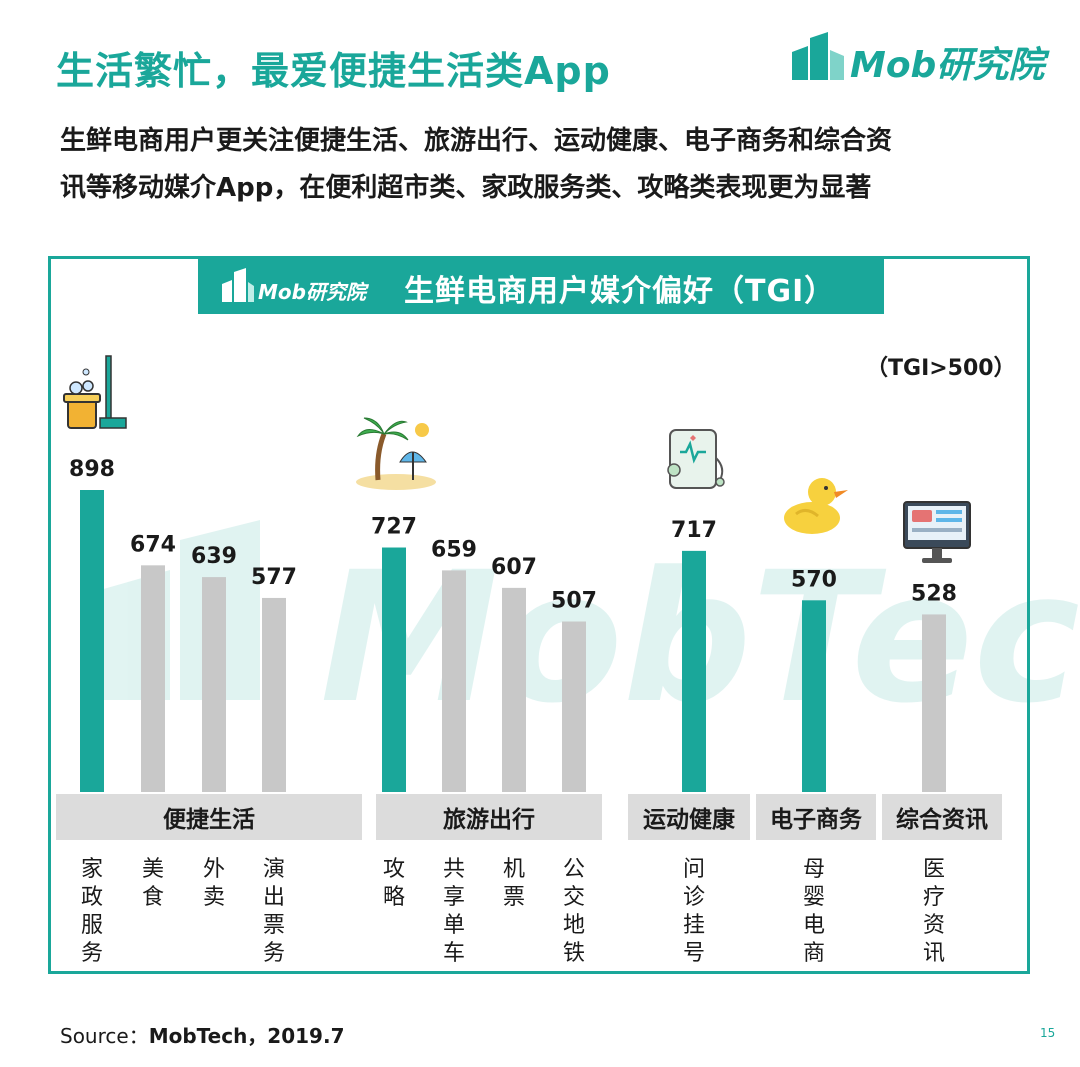  Describe the element at coordinates (476, 141) in the screenshot. I see `subtitle-line-1: 生鲜电商用户更关注便捷生活、旅游出行、运动健康、电子商务和综合资` at that location.